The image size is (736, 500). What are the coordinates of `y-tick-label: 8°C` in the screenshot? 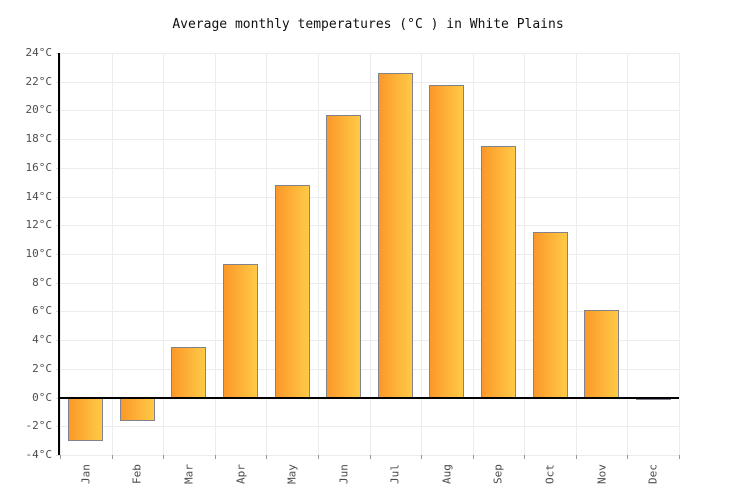 It's located at (42, 282).